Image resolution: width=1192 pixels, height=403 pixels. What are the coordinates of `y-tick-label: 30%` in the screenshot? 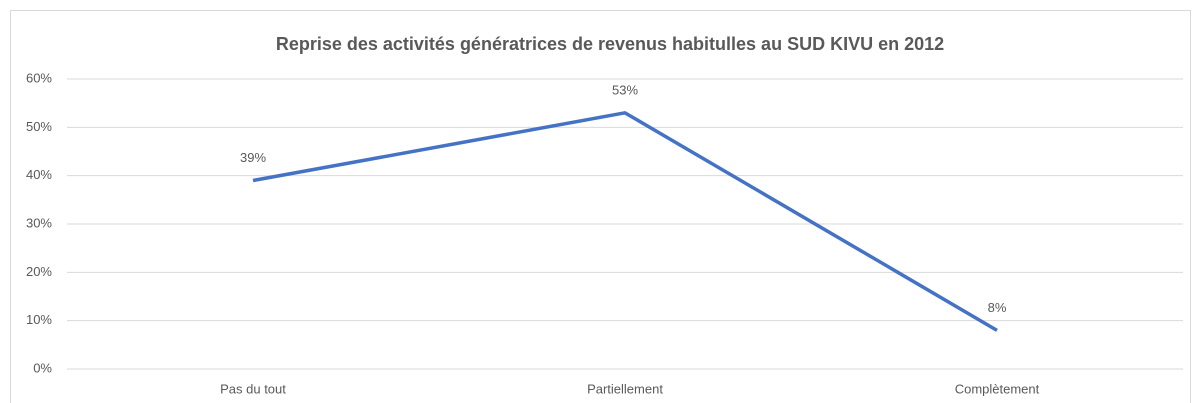 It's located at (39, 222).